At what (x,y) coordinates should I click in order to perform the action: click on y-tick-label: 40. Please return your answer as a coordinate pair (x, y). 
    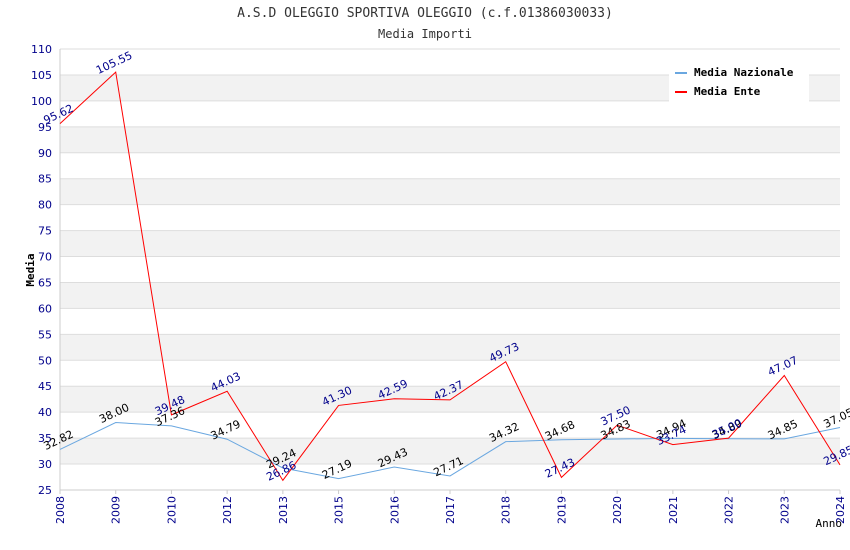
    Looking at the image, I should click on (45, 412).